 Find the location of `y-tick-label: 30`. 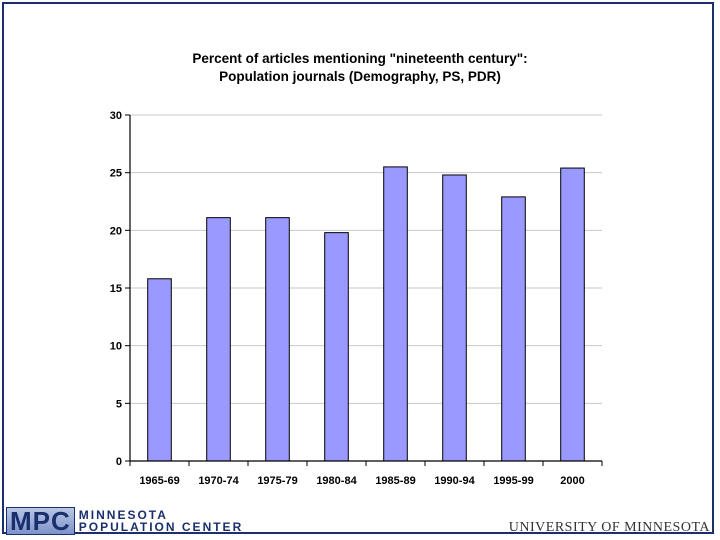

y-tick-label: 30 is located at coordinates (116, 116).